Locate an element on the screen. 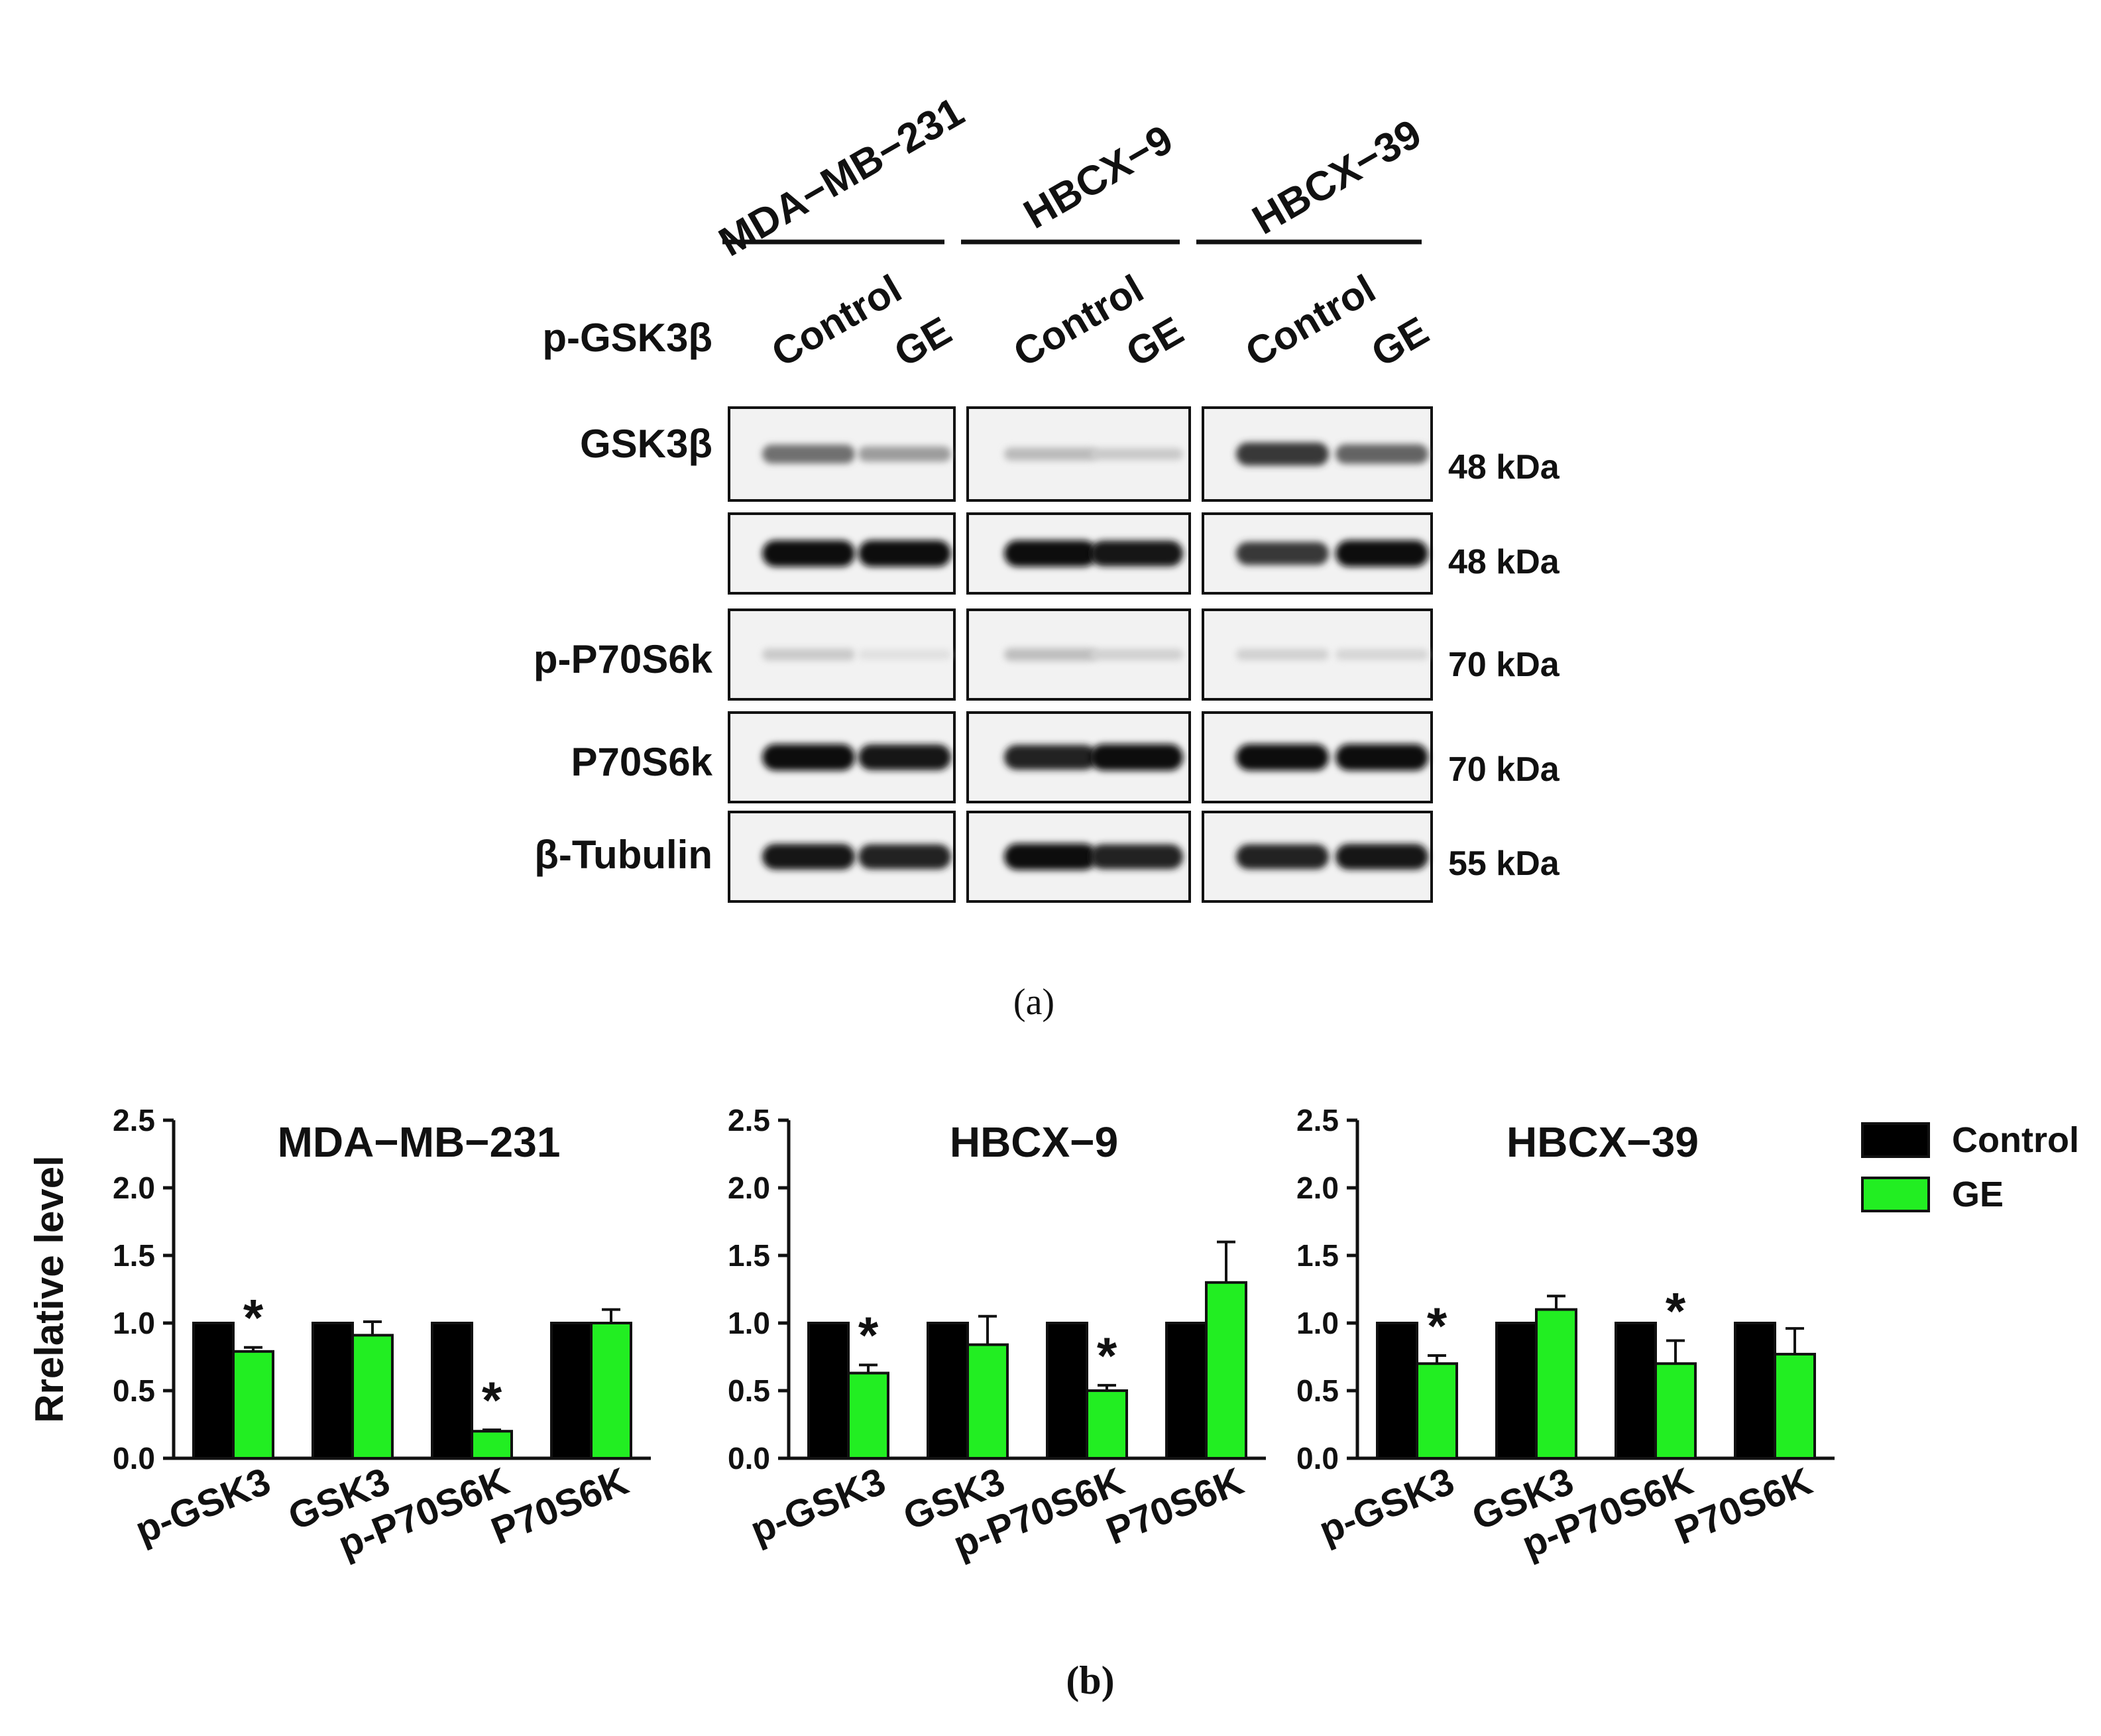 This screenshot has width=2101, height=1736. chart-title: MDA−MB−231 is located at coordinates (420, 1142).